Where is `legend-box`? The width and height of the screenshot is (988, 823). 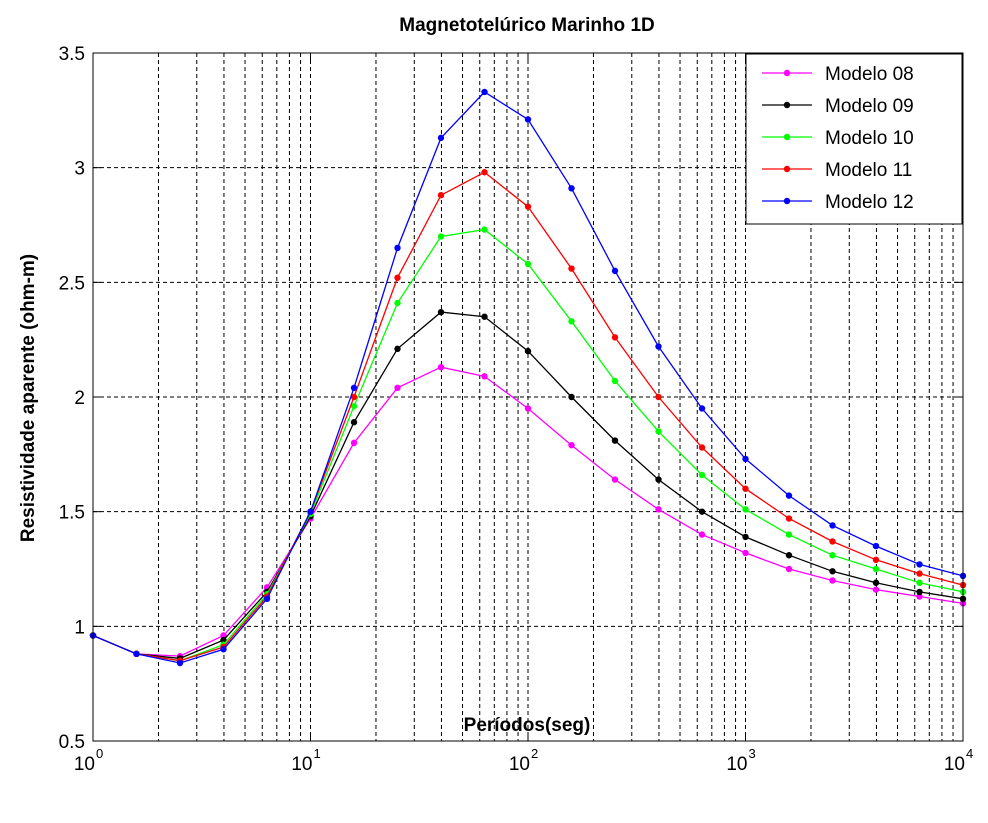 legend-box is located at coordinates (854, 139).